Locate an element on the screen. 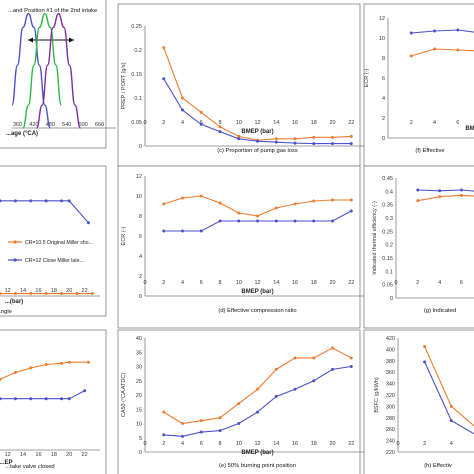  arrow-head-left is located at coordinates (30, 40).